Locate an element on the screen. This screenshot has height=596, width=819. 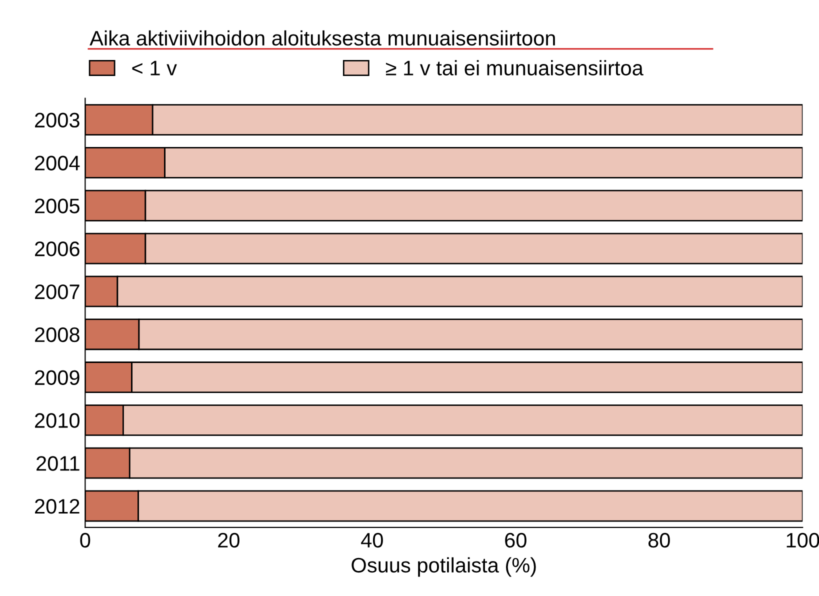
y-tick-label: 2007 is located at coordinates (57, 292).